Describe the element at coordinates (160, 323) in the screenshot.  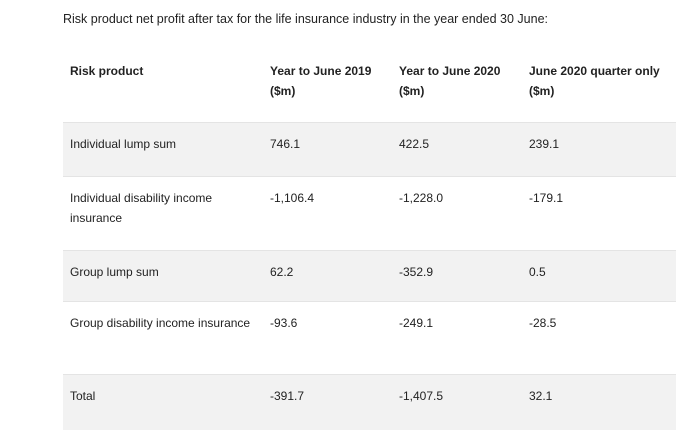
I see `product-cell: Group disability income insurance` at that location.